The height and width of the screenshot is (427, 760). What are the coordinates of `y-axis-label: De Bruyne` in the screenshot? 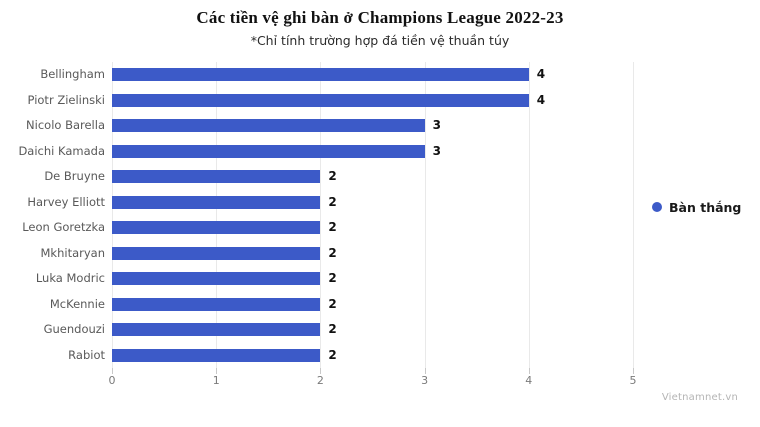 It's located at (74, 176).